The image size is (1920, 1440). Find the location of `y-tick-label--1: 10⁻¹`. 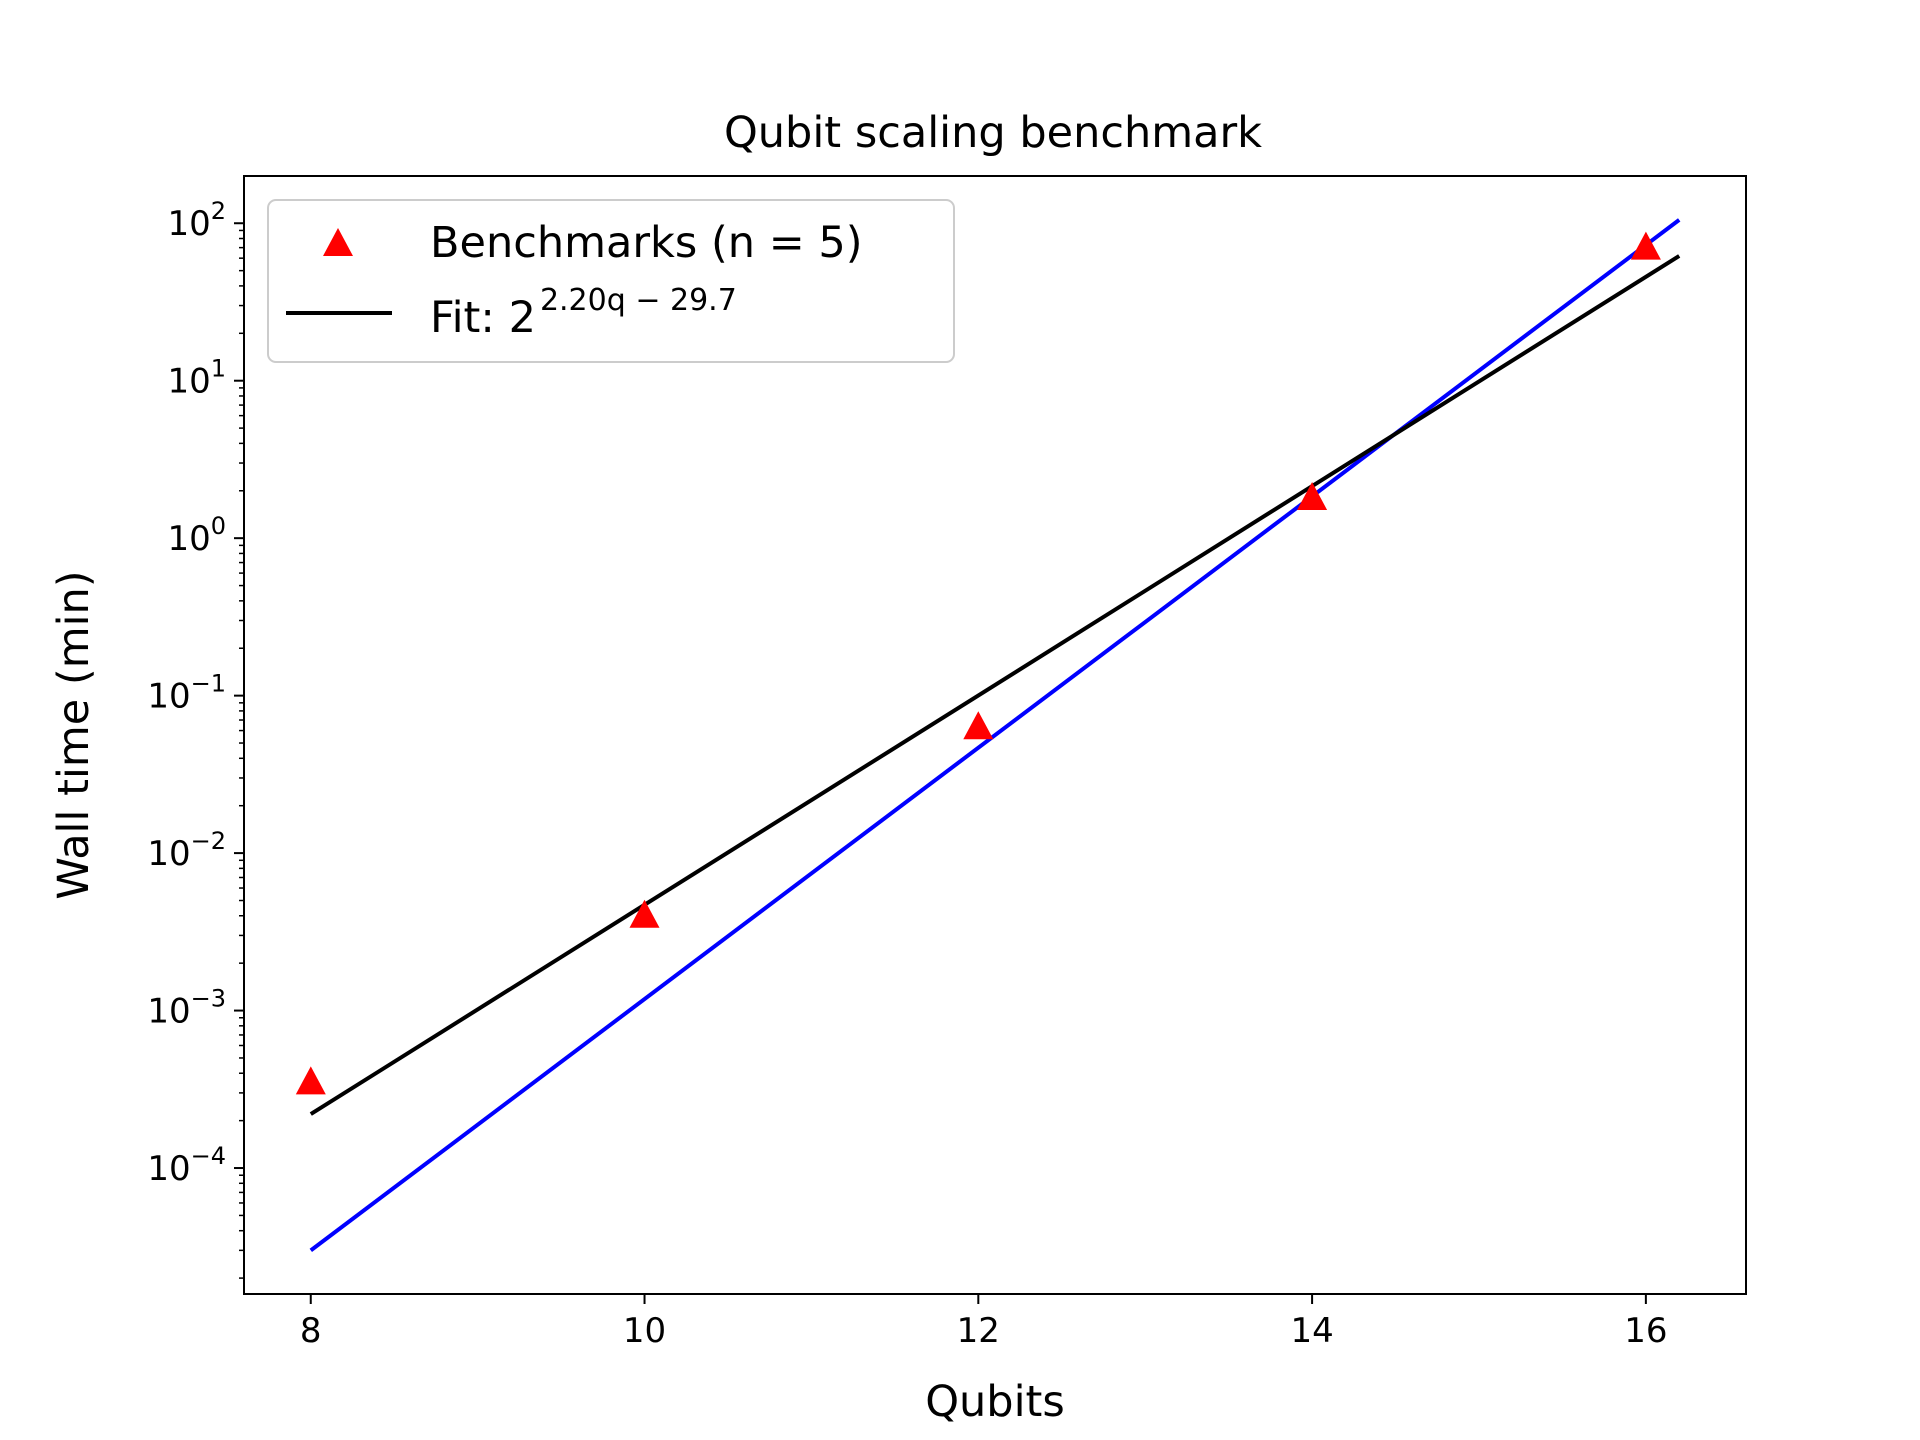

y-tick-label--1: 10⁻¹ is located at coordinates (186, 693).